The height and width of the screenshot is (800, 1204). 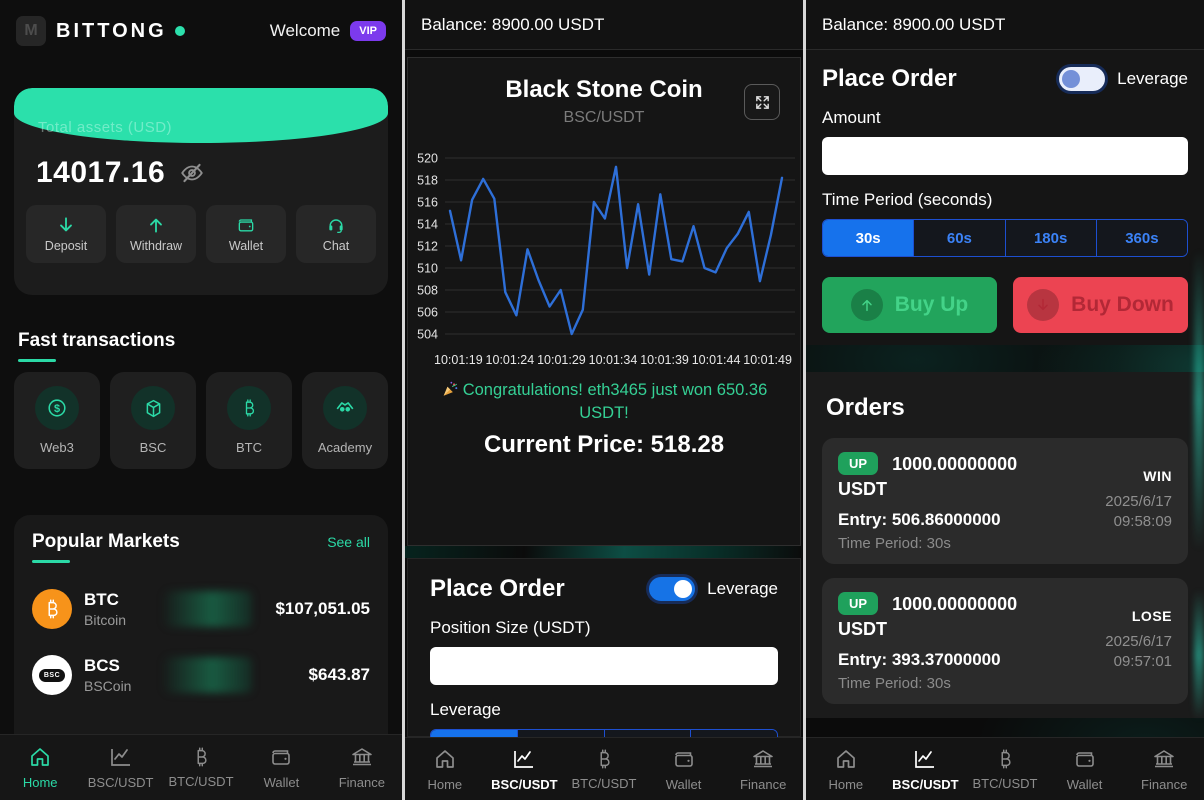 What do you see at coordinates (510, 360) in the screenshot?
I see `x-tick: 10:01:24` at bounding box center [510, 360].